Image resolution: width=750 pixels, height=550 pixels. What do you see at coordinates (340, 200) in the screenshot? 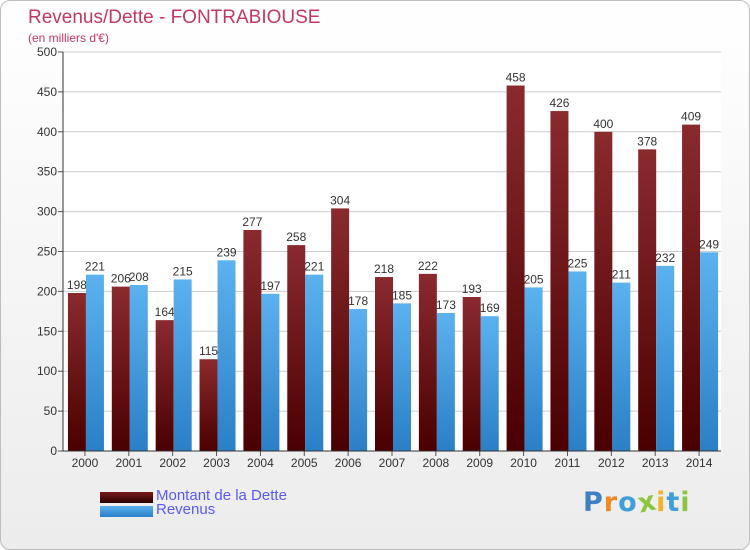
I see `data-label: 304` at bounding box center [340, 200].